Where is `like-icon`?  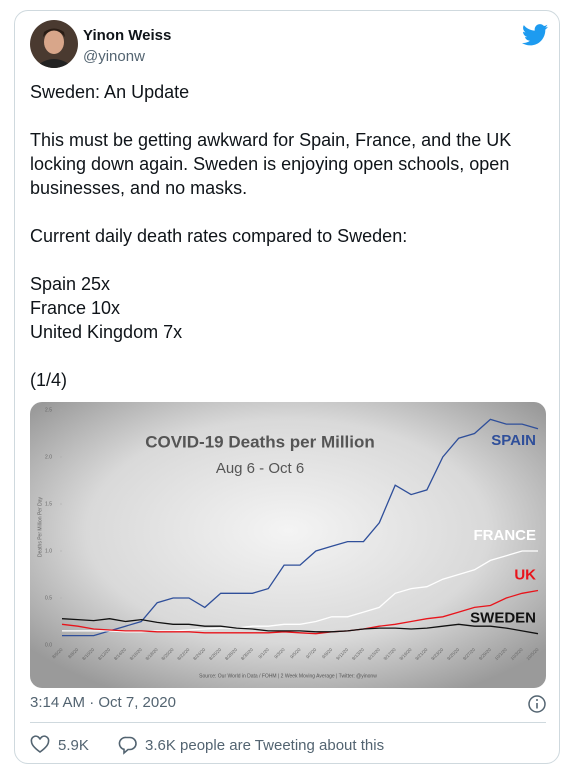 like-icon is located at coordinates (40, 745).